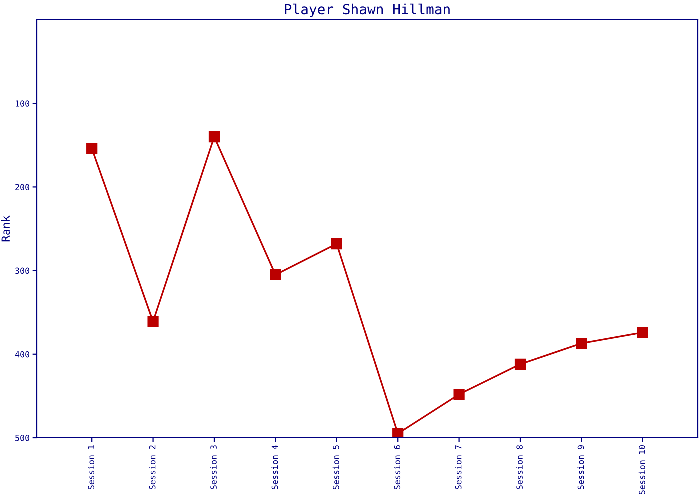 The image size is (700, 500). What do you see at coordinates (458, 468) in the screenshot?
I see `x-tick-label: Session 7` at bounding box center [458, 468].